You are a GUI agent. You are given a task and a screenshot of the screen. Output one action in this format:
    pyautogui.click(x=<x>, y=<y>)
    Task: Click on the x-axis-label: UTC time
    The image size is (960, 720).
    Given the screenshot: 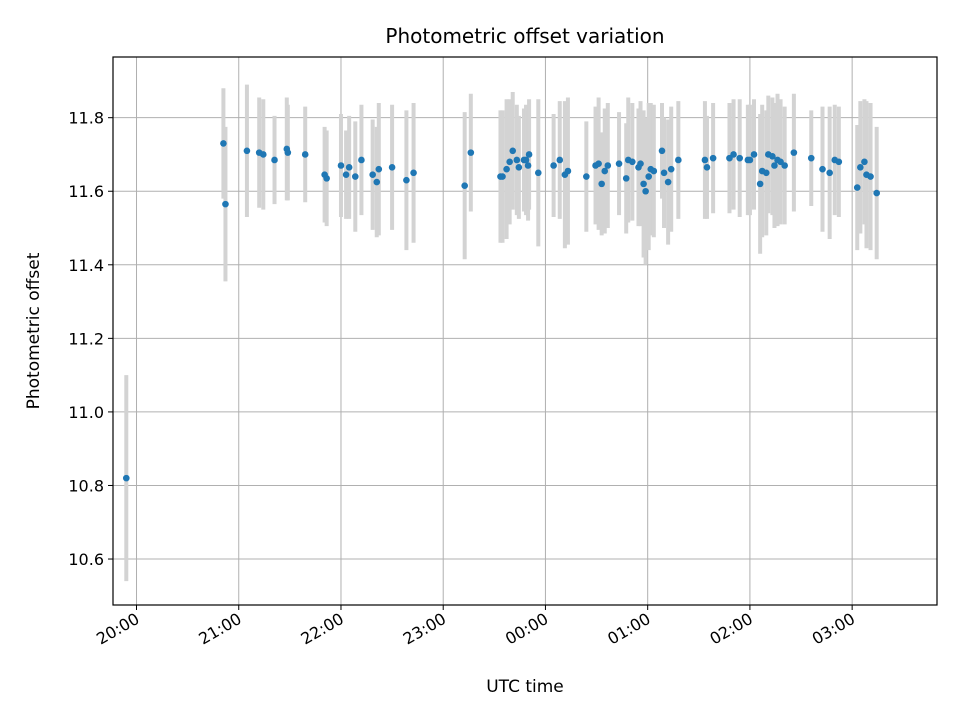 What is the action you would take?
    pyautogui.click(x=525, y=687)
    